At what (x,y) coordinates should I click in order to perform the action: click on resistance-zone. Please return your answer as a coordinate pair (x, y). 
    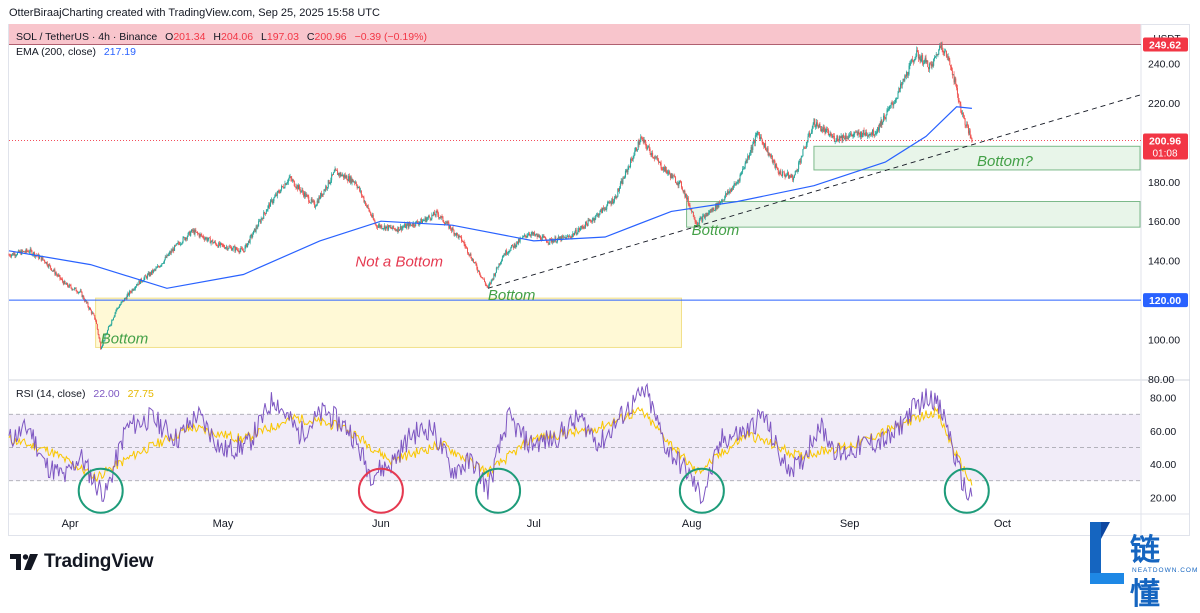
    Looking at the image, I should click on (575, 34).